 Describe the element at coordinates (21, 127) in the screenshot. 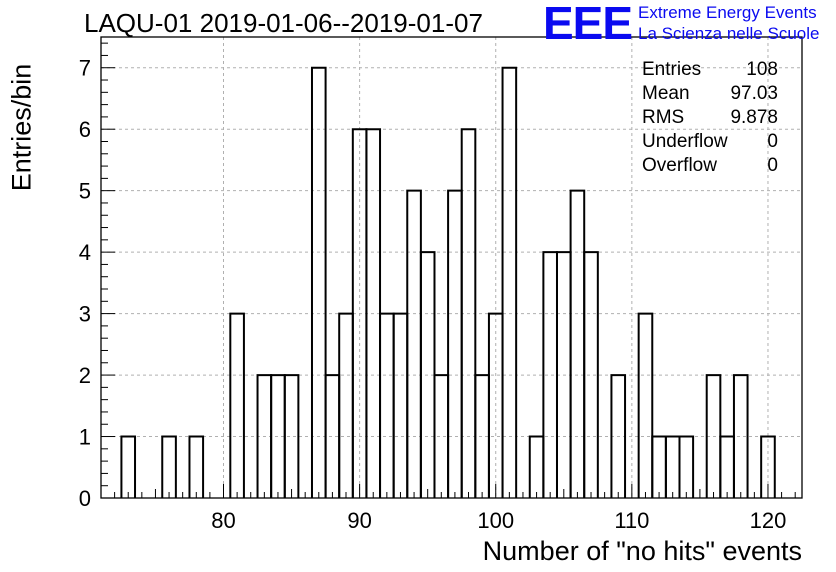

I see `y-axis-label: Entries/bin` at that location.